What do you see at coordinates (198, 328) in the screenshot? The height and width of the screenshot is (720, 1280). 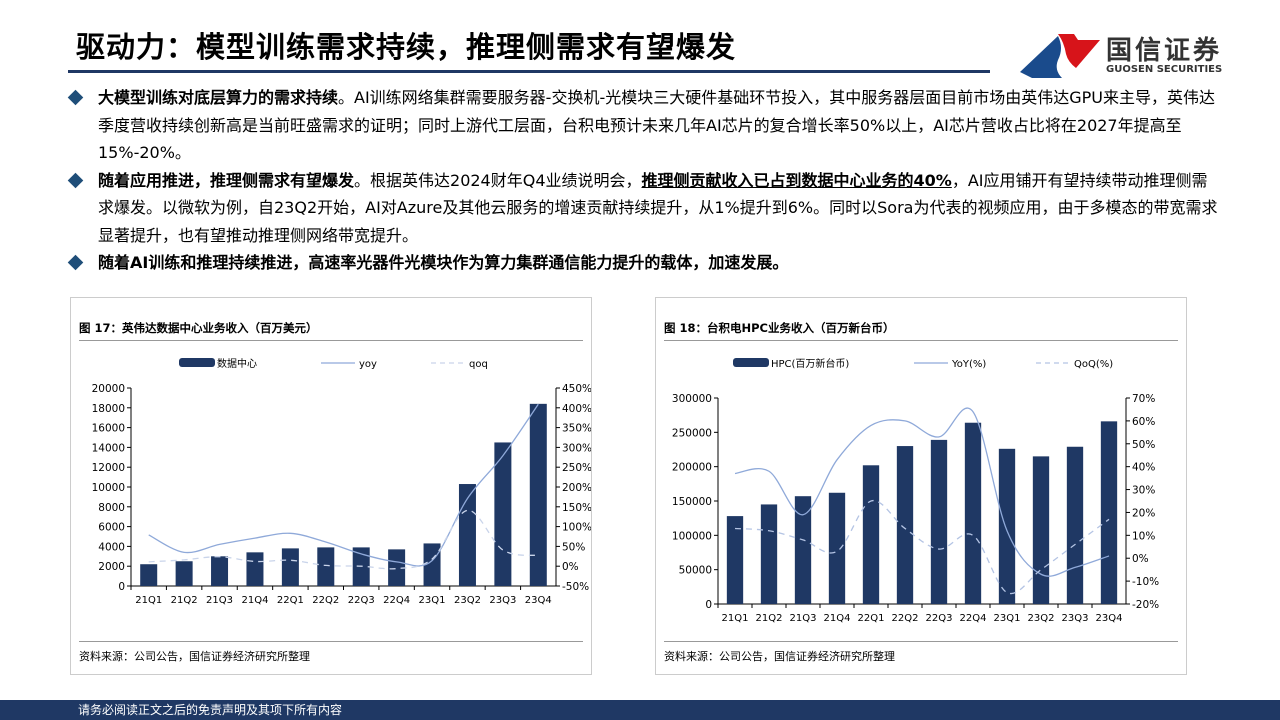 I see `chart-title: 图 17：英伟达数据中心业务收入（百万美元）` at bounding box center [198, 328].